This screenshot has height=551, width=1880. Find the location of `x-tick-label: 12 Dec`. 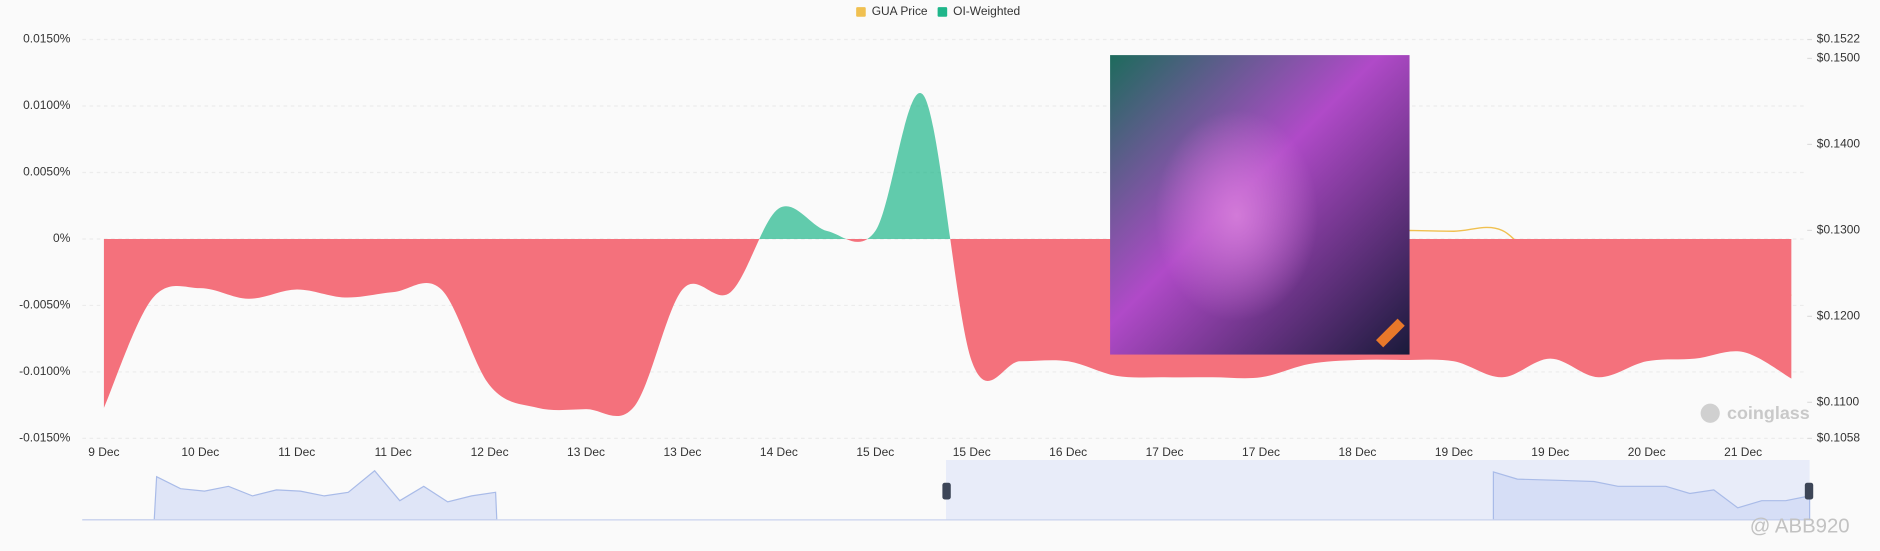

x-tick-label: 12 Dec is located at coordinates (490, 452).